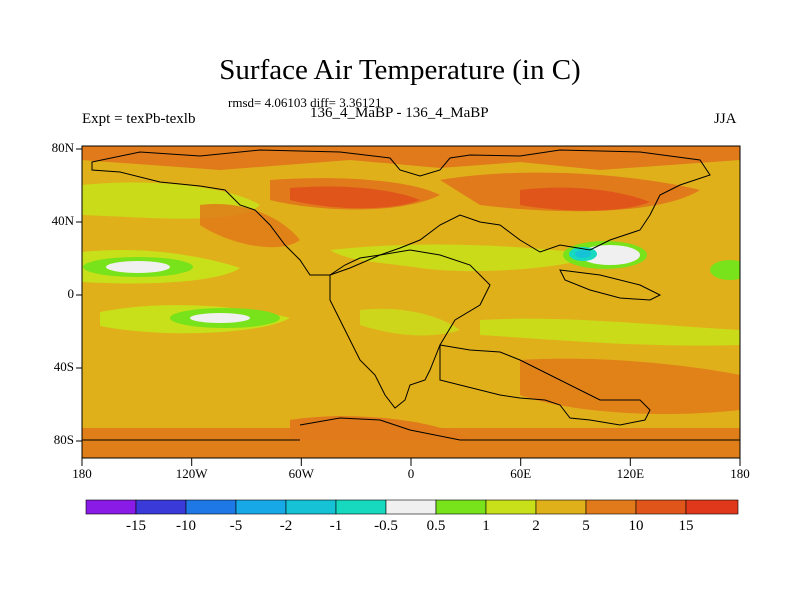  Describe the element at coordinates (191, 473) in the screenshot. I see `lon-label: 120W` at that location.